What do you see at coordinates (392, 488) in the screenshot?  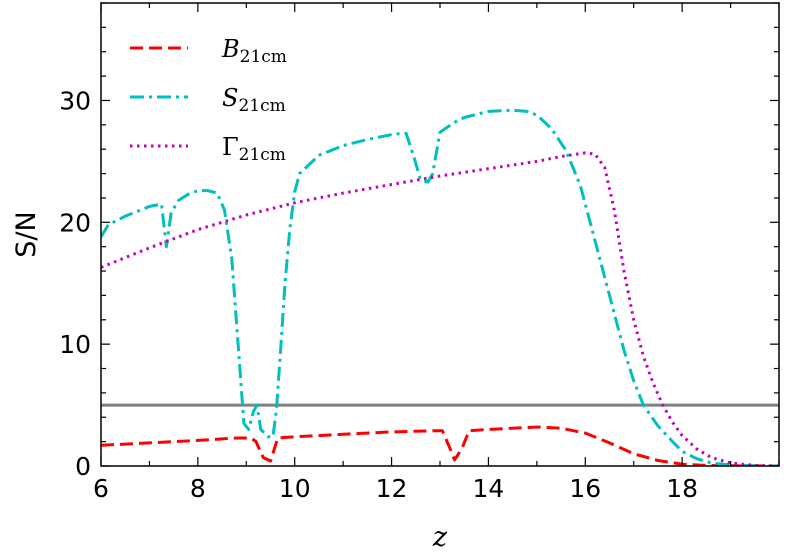 I see `x-tick-label: 12` at bounding box center [392, 488].